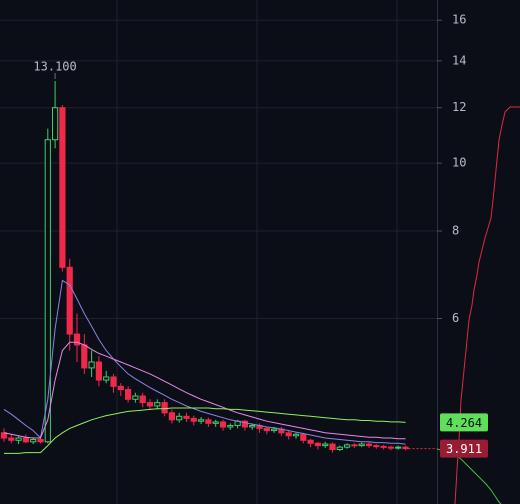 The height and width of the screenshot is (504, 520). I want to click on y-tick-label: 8, so click(455, 231).